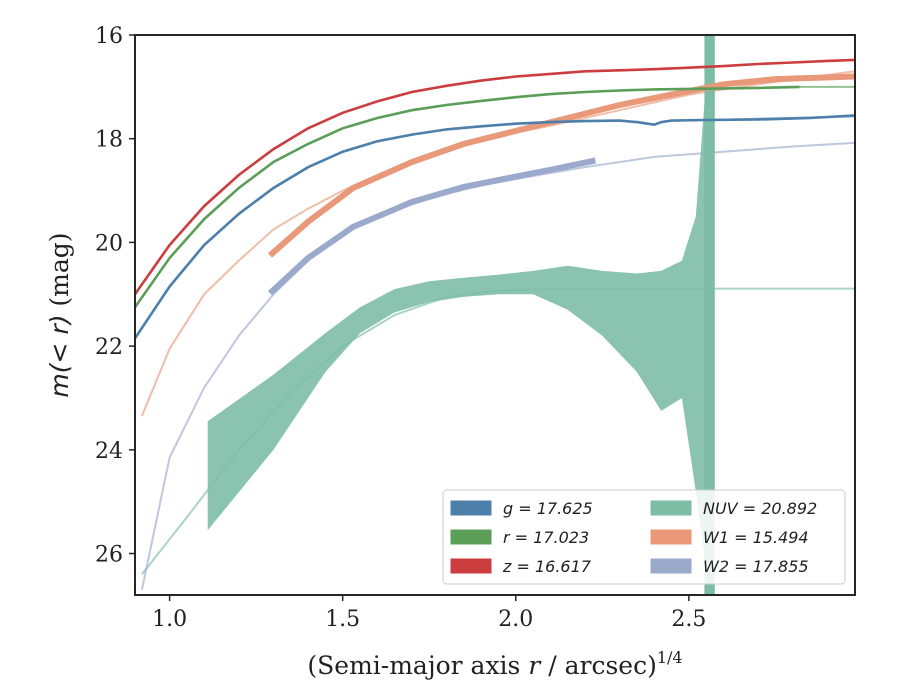 Image resolution: width=900 pixels, height=700 pixels. I want to click on y-tick-label: 16, so click(109, 36).